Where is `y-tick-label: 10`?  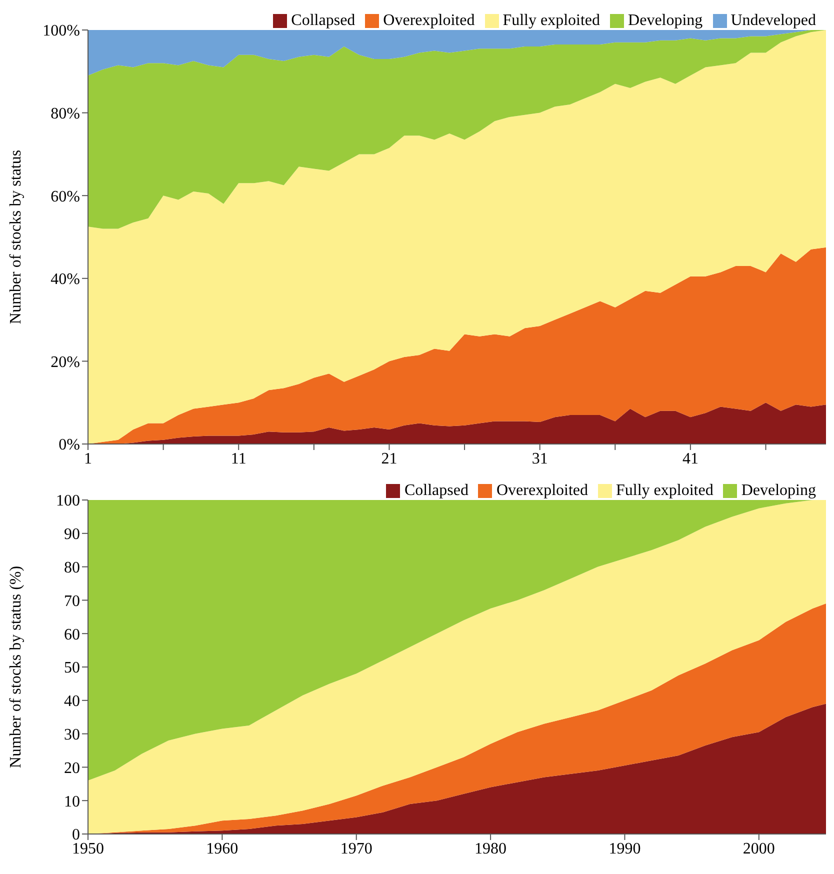 y-tick-label: 10 is located at coordinates (72, 801).